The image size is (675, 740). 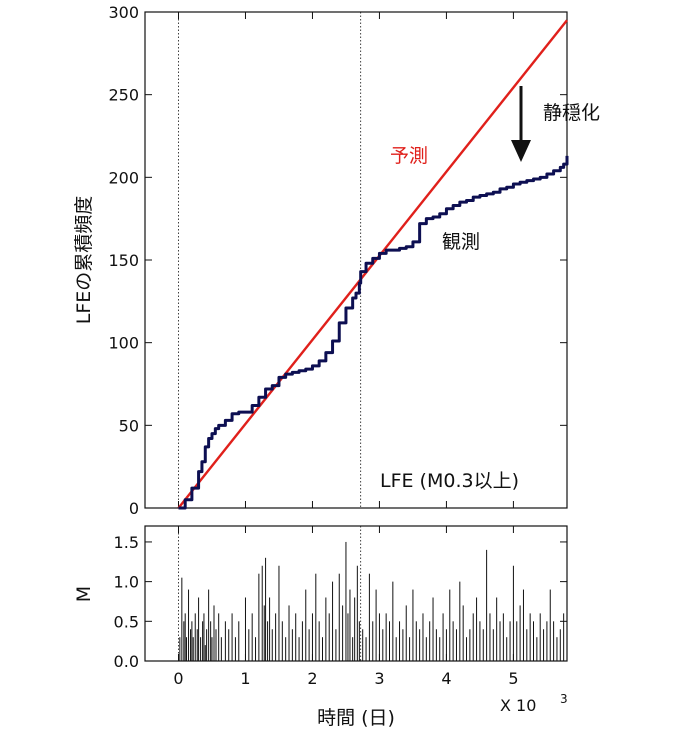 What do you see at coordinates (123, 343) in the screenshot?
I see `cumulative-y-tick-label: 100` at bounding box center [123, 343].